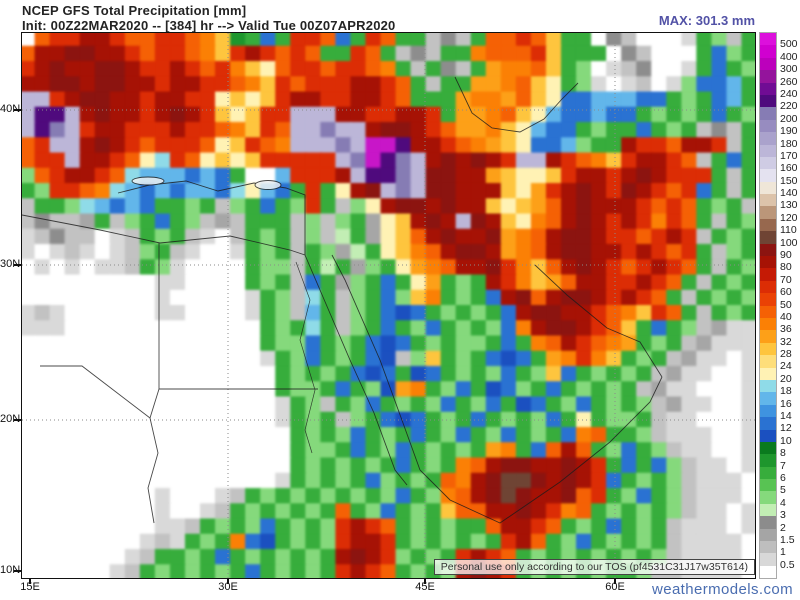 This screenshot has width=800, height=600. What do you see at coordinates (786, 378) in the screenshot?
I see `legend-value-label: 20` at bounding box center [786, 378].